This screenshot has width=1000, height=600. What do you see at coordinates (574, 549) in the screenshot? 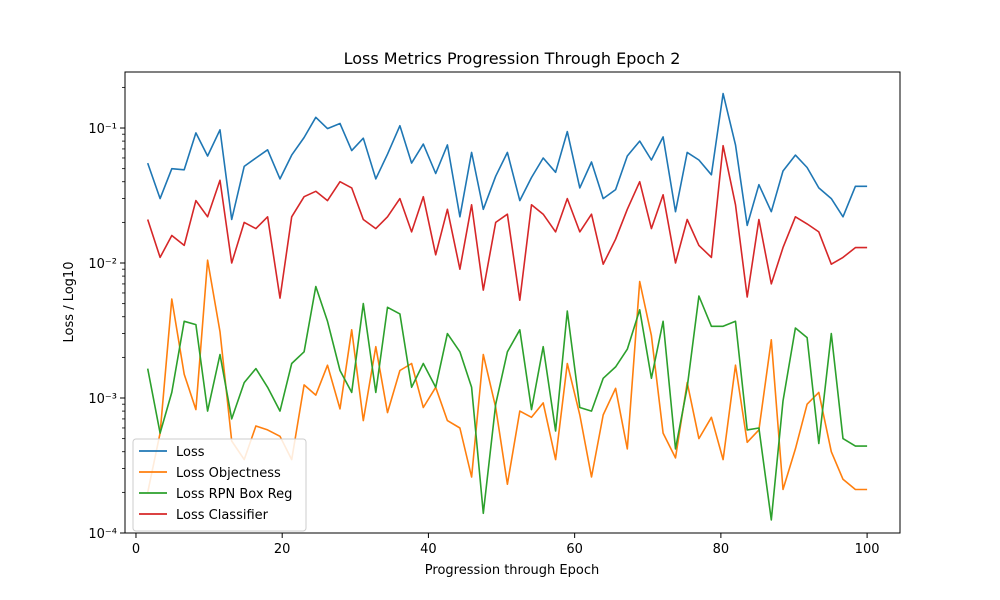
I see `x-tick-label: 60` at bounding box center [574, 549].